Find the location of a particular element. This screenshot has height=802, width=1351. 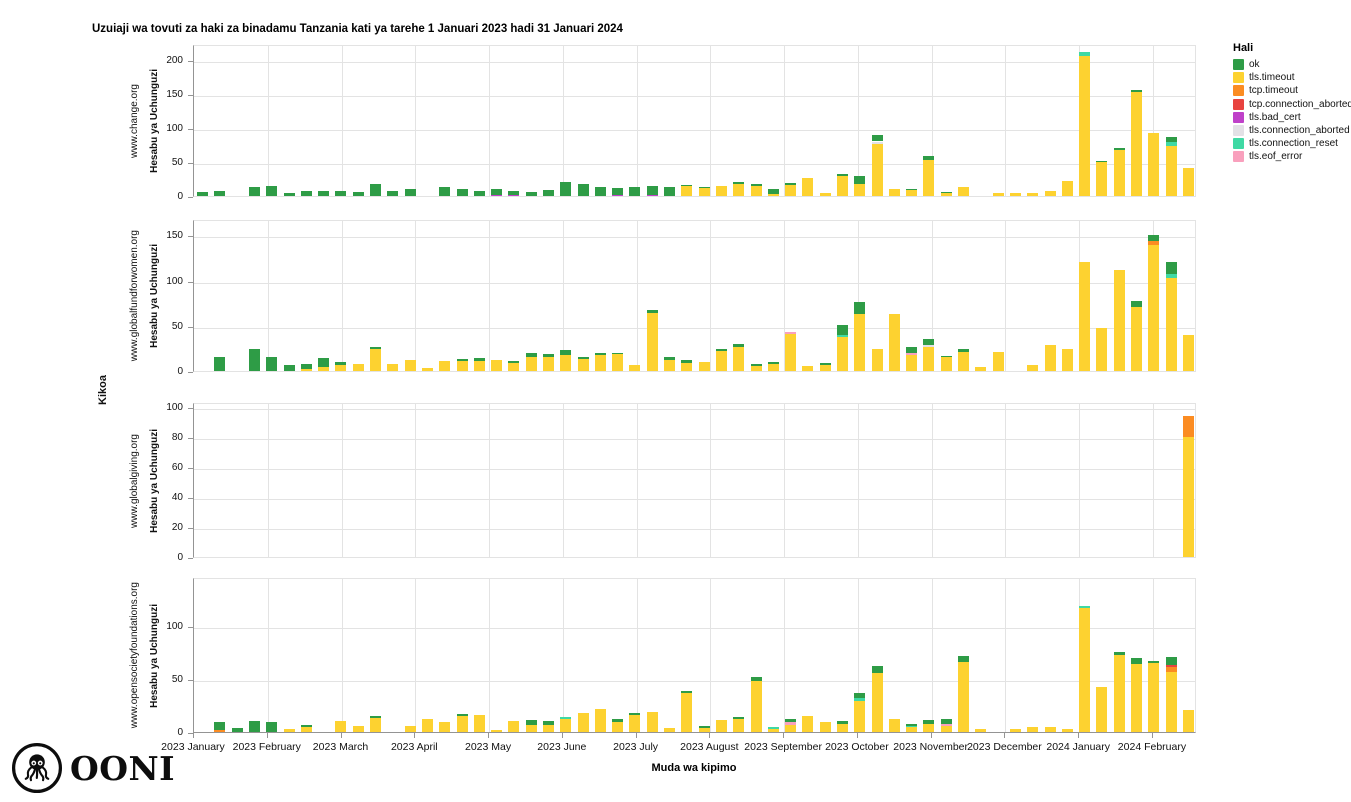

legend-item: tls.connection_aborted is located at coordinates (1292, 130).